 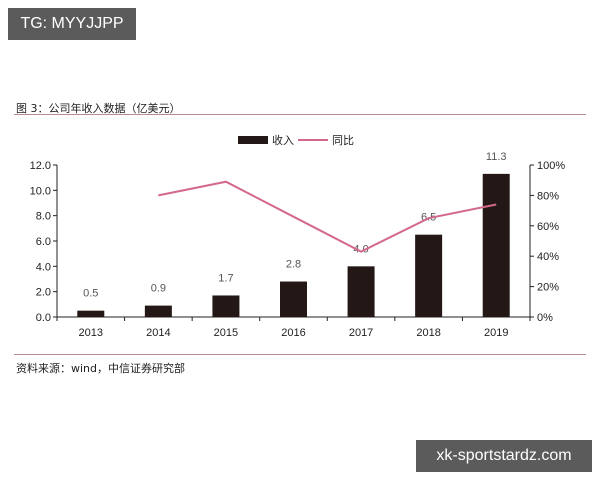 What do you see at coordinates (40, 166) in the screenshot?
I see `left-tick-label: 12.0` at bounding box center [40, 166].